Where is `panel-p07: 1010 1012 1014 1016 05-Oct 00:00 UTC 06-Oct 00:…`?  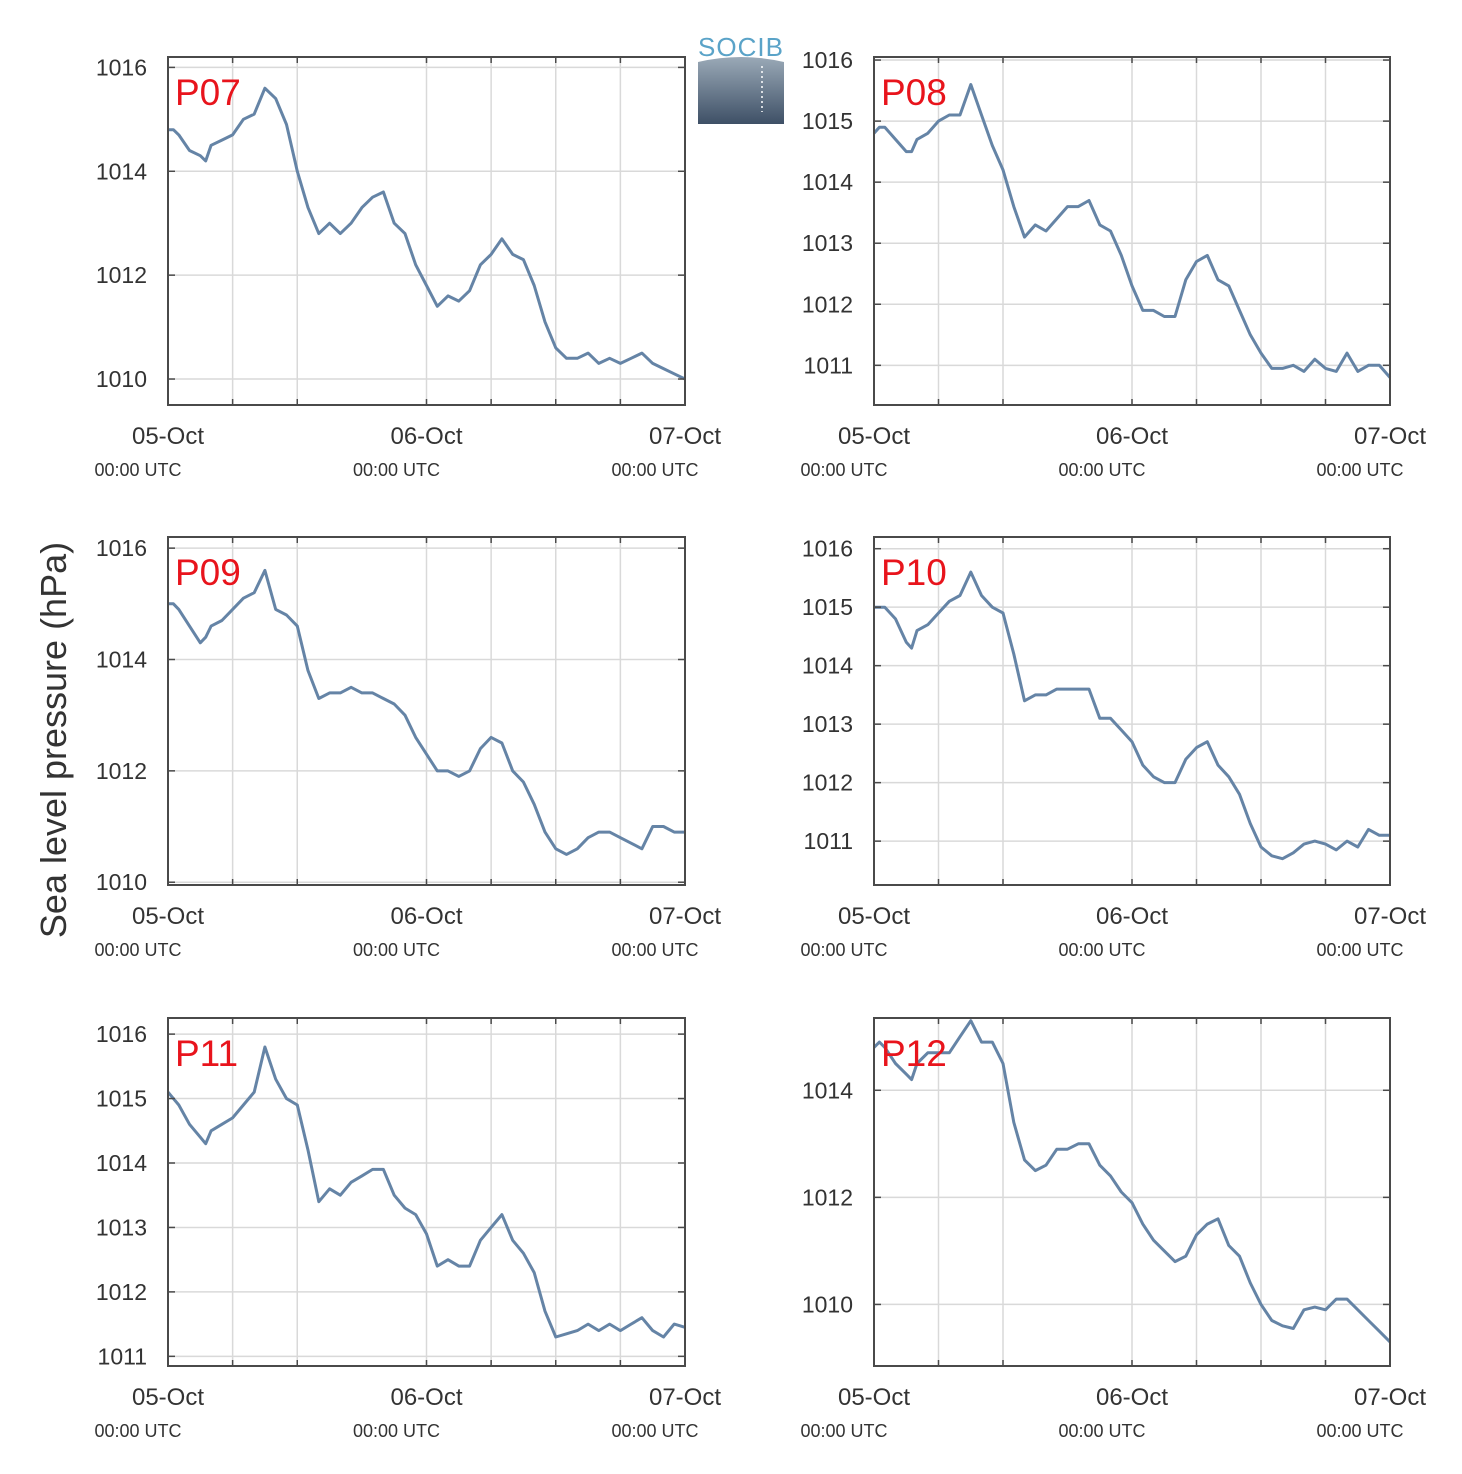
panel-p07: 1010 1012 1014 1016 05-Oct 00:00 UTC 06-Oct 00:… is located at coordinates (407, 267).